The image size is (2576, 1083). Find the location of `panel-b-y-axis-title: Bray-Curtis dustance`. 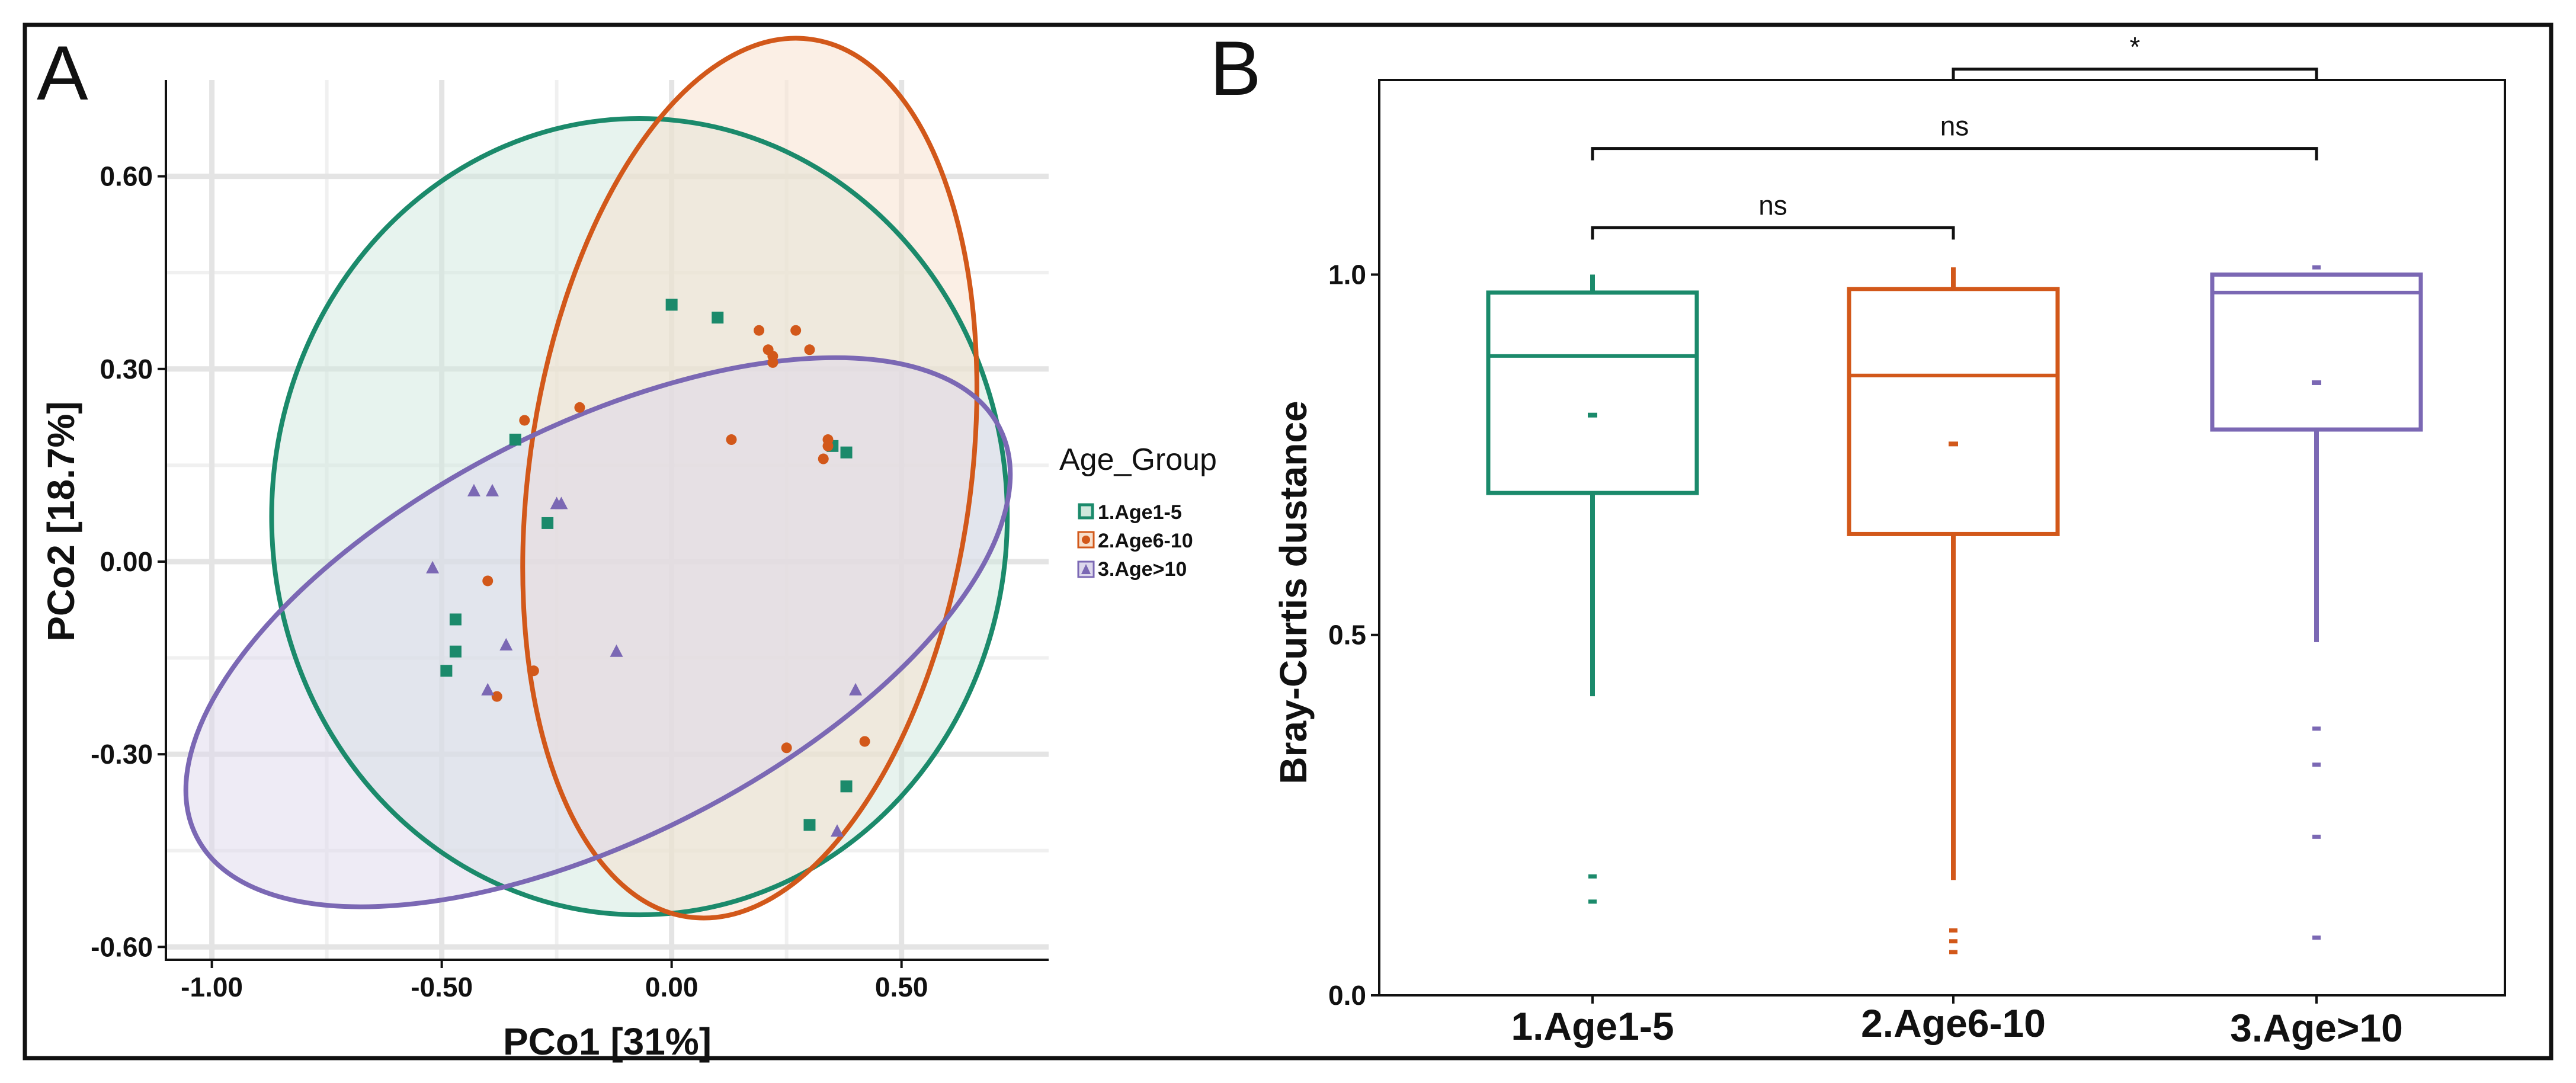

panel-b-y-axis-title: Bray-Curtis dustance is located at coordinates (1293, 592).